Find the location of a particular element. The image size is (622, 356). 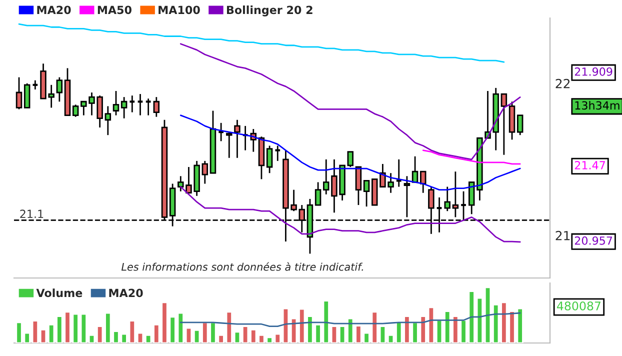

annotation: Les informations sont données à titre indicatif. is located at coordinates (242, 266).